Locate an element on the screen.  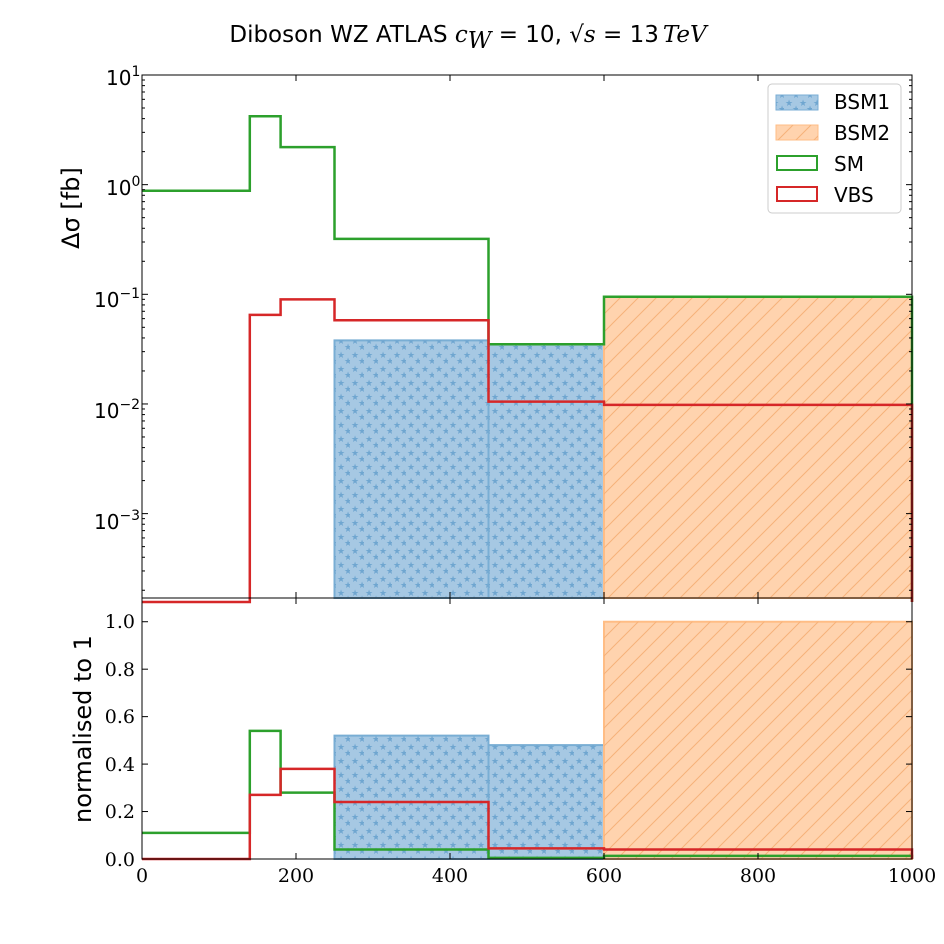
bottom-y-tick-label: 0.8 is located at coordinates (120, 670).